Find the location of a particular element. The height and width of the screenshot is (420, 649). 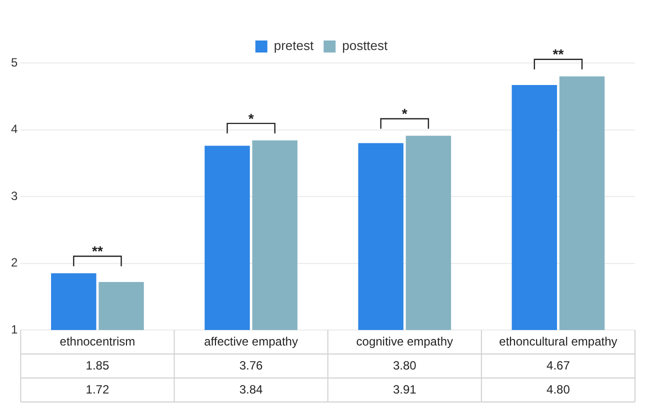

annotation: ** is located at coordinates (98, 251).